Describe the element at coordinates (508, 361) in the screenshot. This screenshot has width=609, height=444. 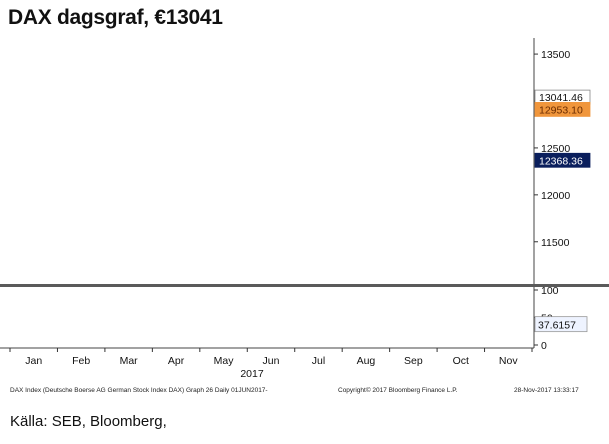
I see `x-tick-label: Nov` at that location.